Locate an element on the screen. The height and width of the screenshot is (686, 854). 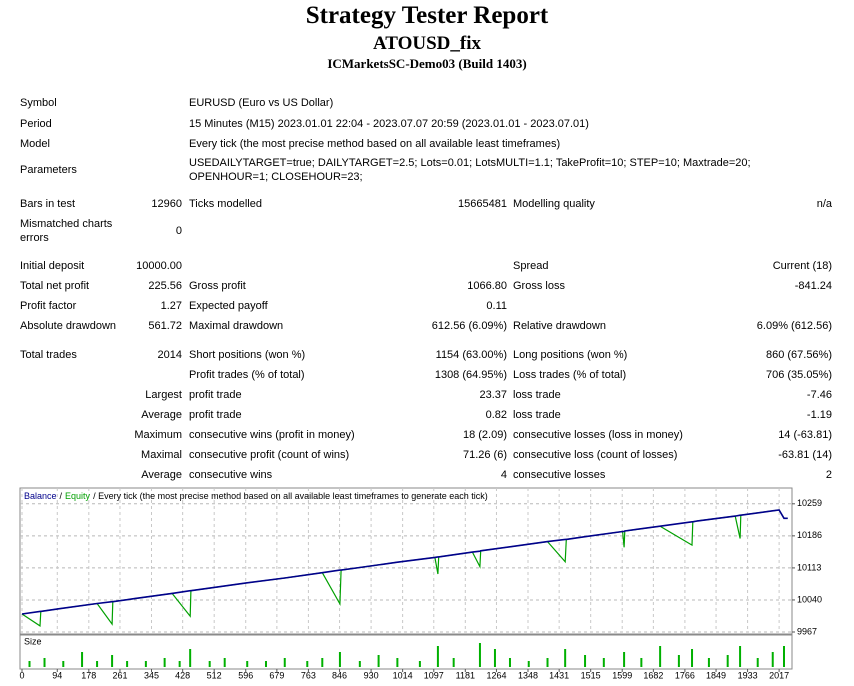
info-label: Model is located at coordinates (35, 144).